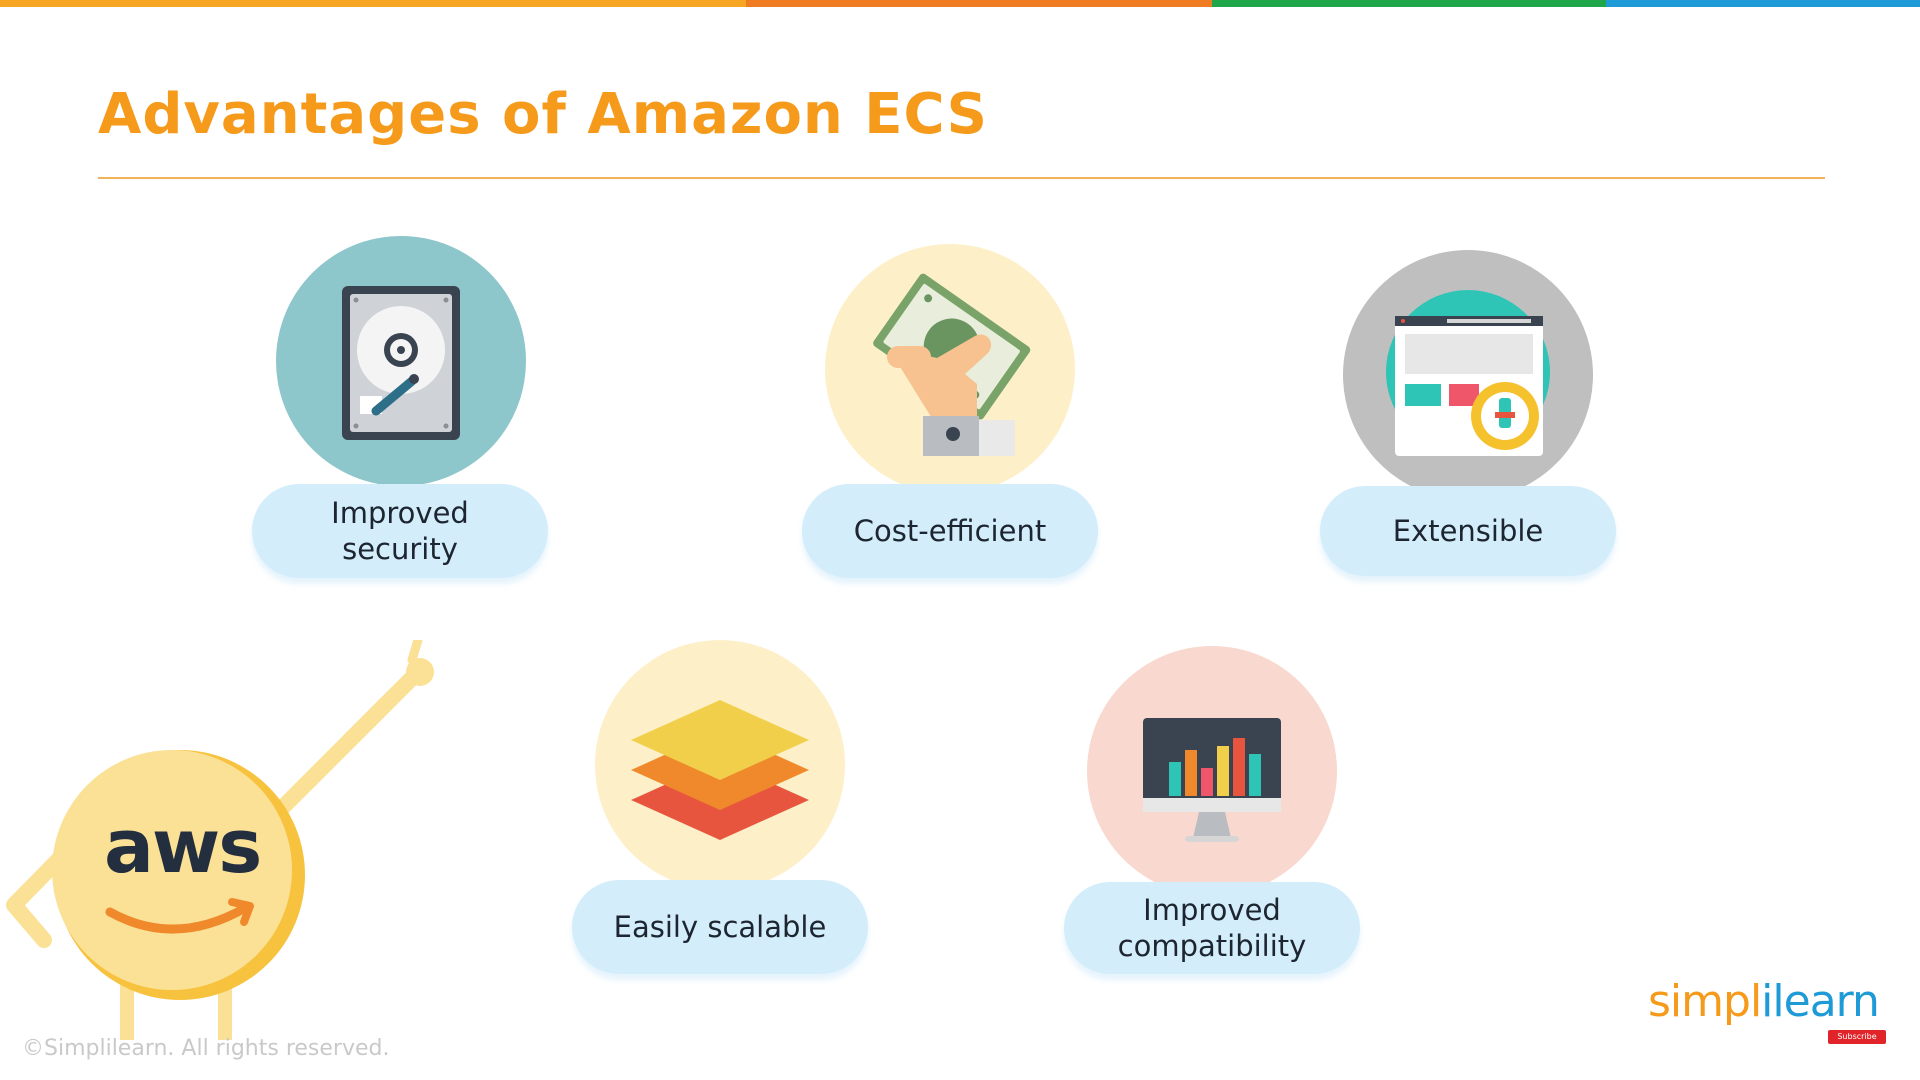 The width and height of the screenshot is (1920, 1080). I want to click on feature-label-line2: security, so click(400, 549).